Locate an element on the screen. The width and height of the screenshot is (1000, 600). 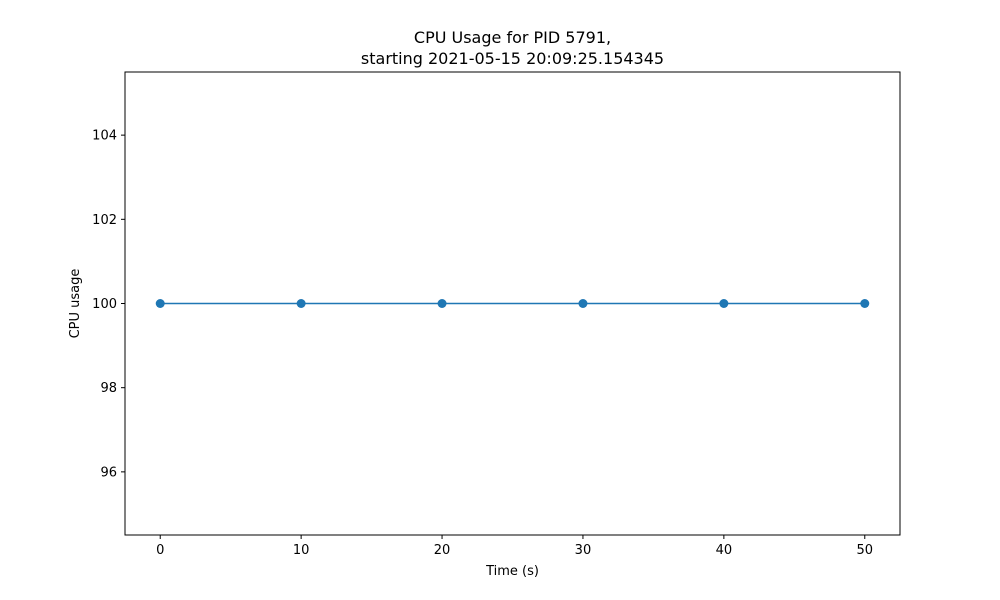
y-tick-label: 104 is located at coordinates (104, 136).